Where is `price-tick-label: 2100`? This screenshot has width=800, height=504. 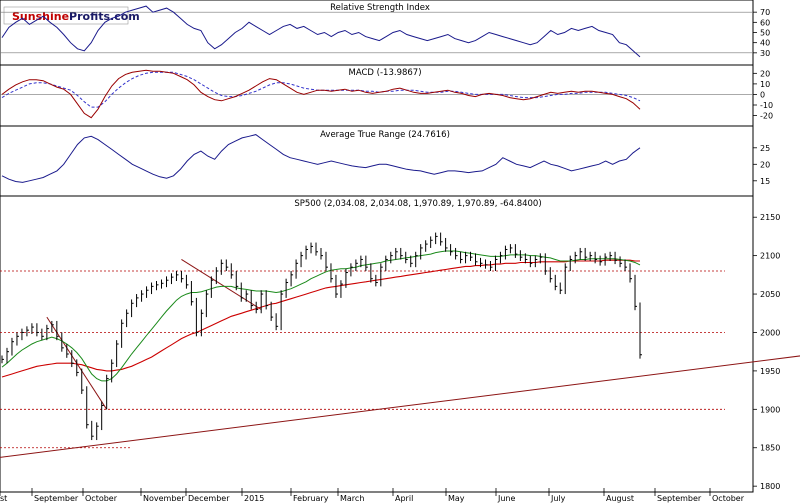 price-tick-label: 2100 is located at coordinates (770, 256).